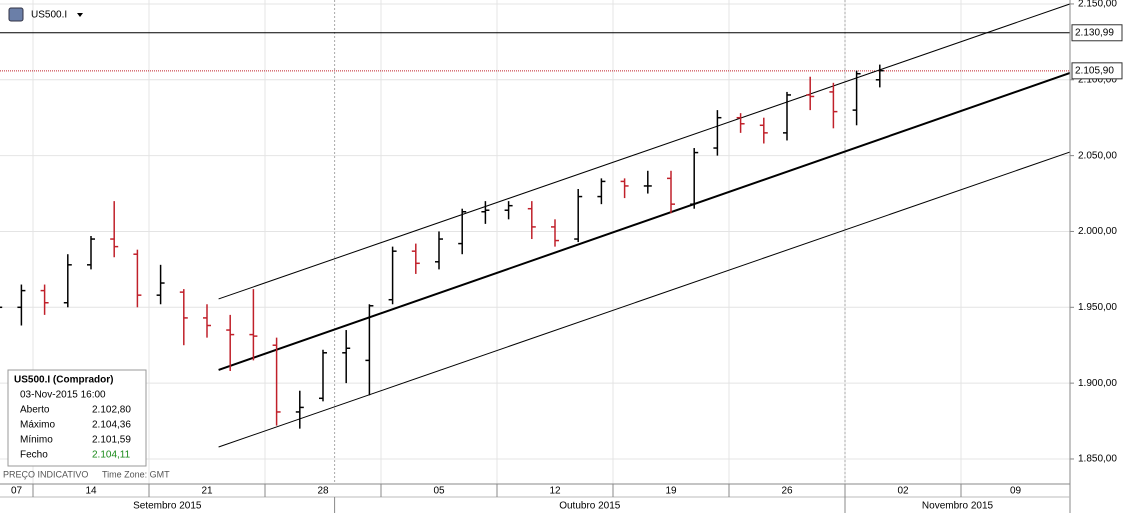 This screenshot has height=513, width=1141. Describe the element at coordinates (1097, 79) in the screenshot. I see `y-tick-label: 2.100,00` at that location.